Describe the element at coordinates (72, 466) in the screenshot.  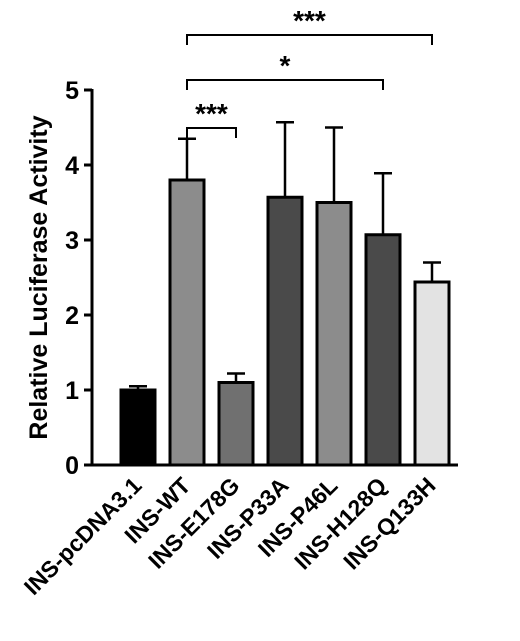
I see `y-tick-label: 0` at that location.